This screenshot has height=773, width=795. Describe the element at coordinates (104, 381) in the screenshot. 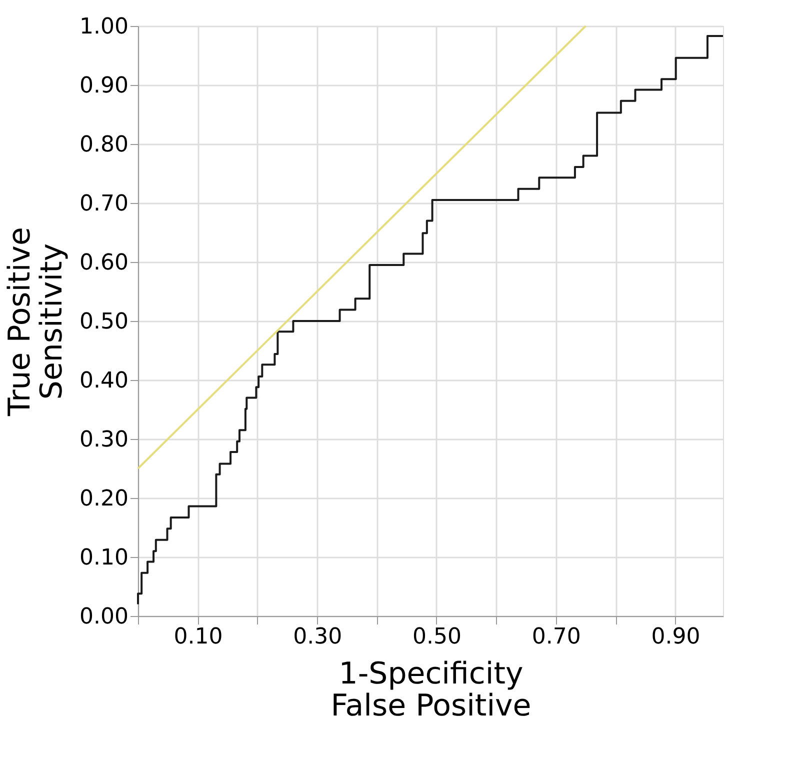

I see `y-tick-label: 0.40` at that location.